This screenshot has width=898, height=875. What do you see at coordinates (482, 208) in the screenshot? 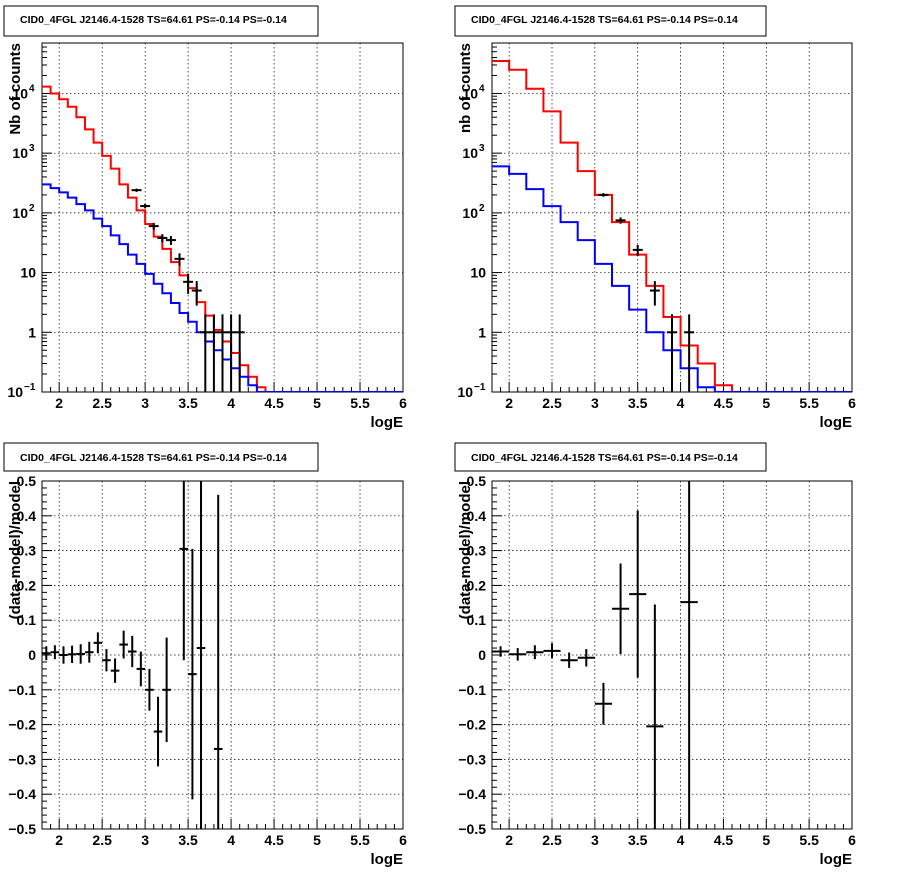
I see `y-tick-exponent: 2` at bounding box center [482, 208].